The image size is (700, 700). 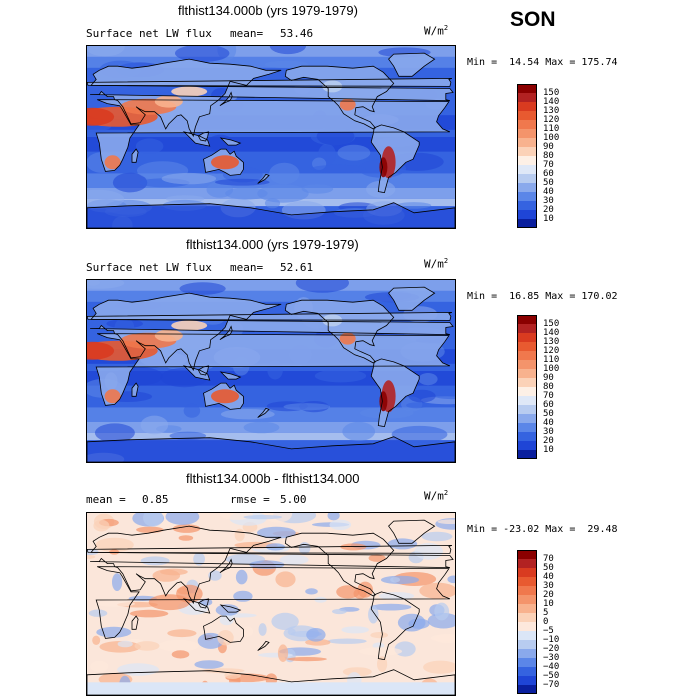 I want to click on panel-1-mean-value: 53.46, so click(x=297, y=33).